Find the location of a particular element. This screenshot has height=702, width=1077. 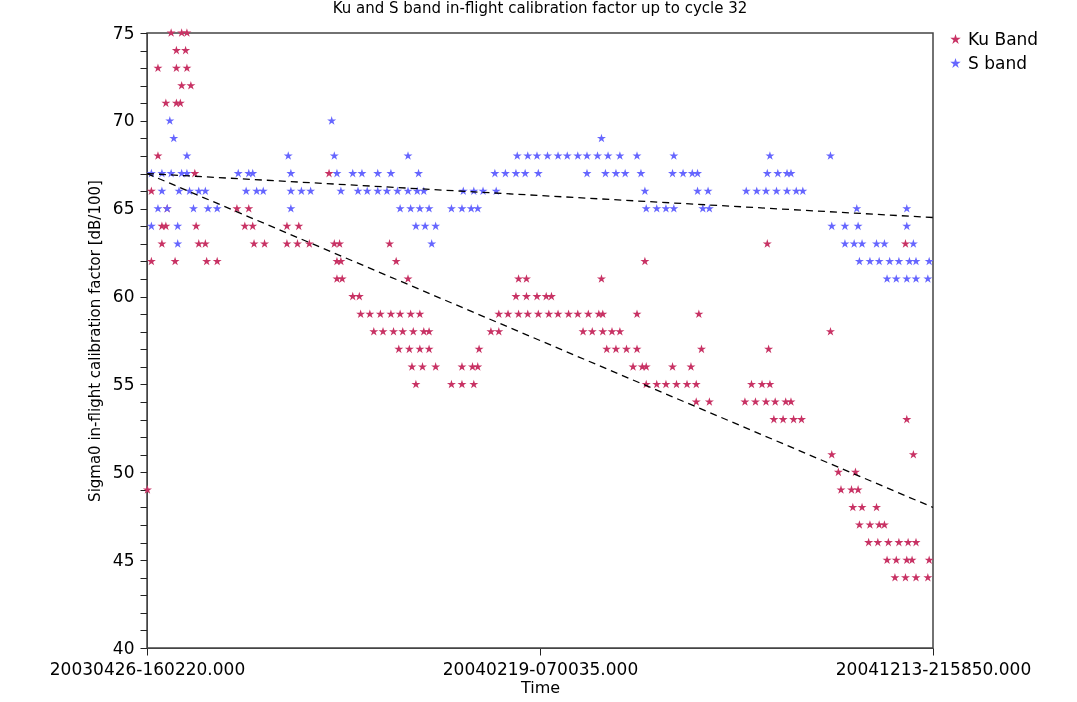

y-tick-label: 65 is located at coordinates (123, 208).